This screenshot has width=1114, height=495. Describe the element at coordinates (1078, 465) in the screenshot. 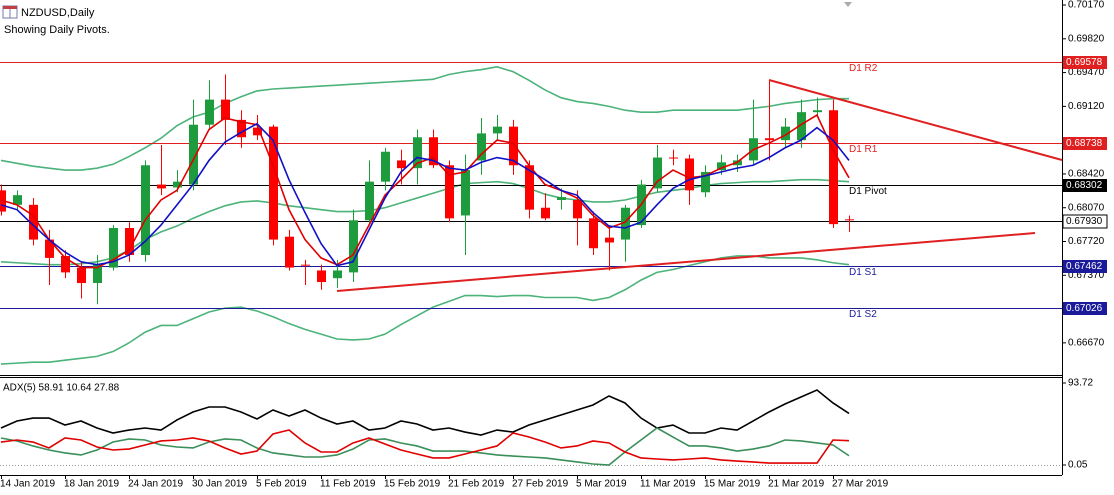

I see `y-tick-label: 0.05` at that location.